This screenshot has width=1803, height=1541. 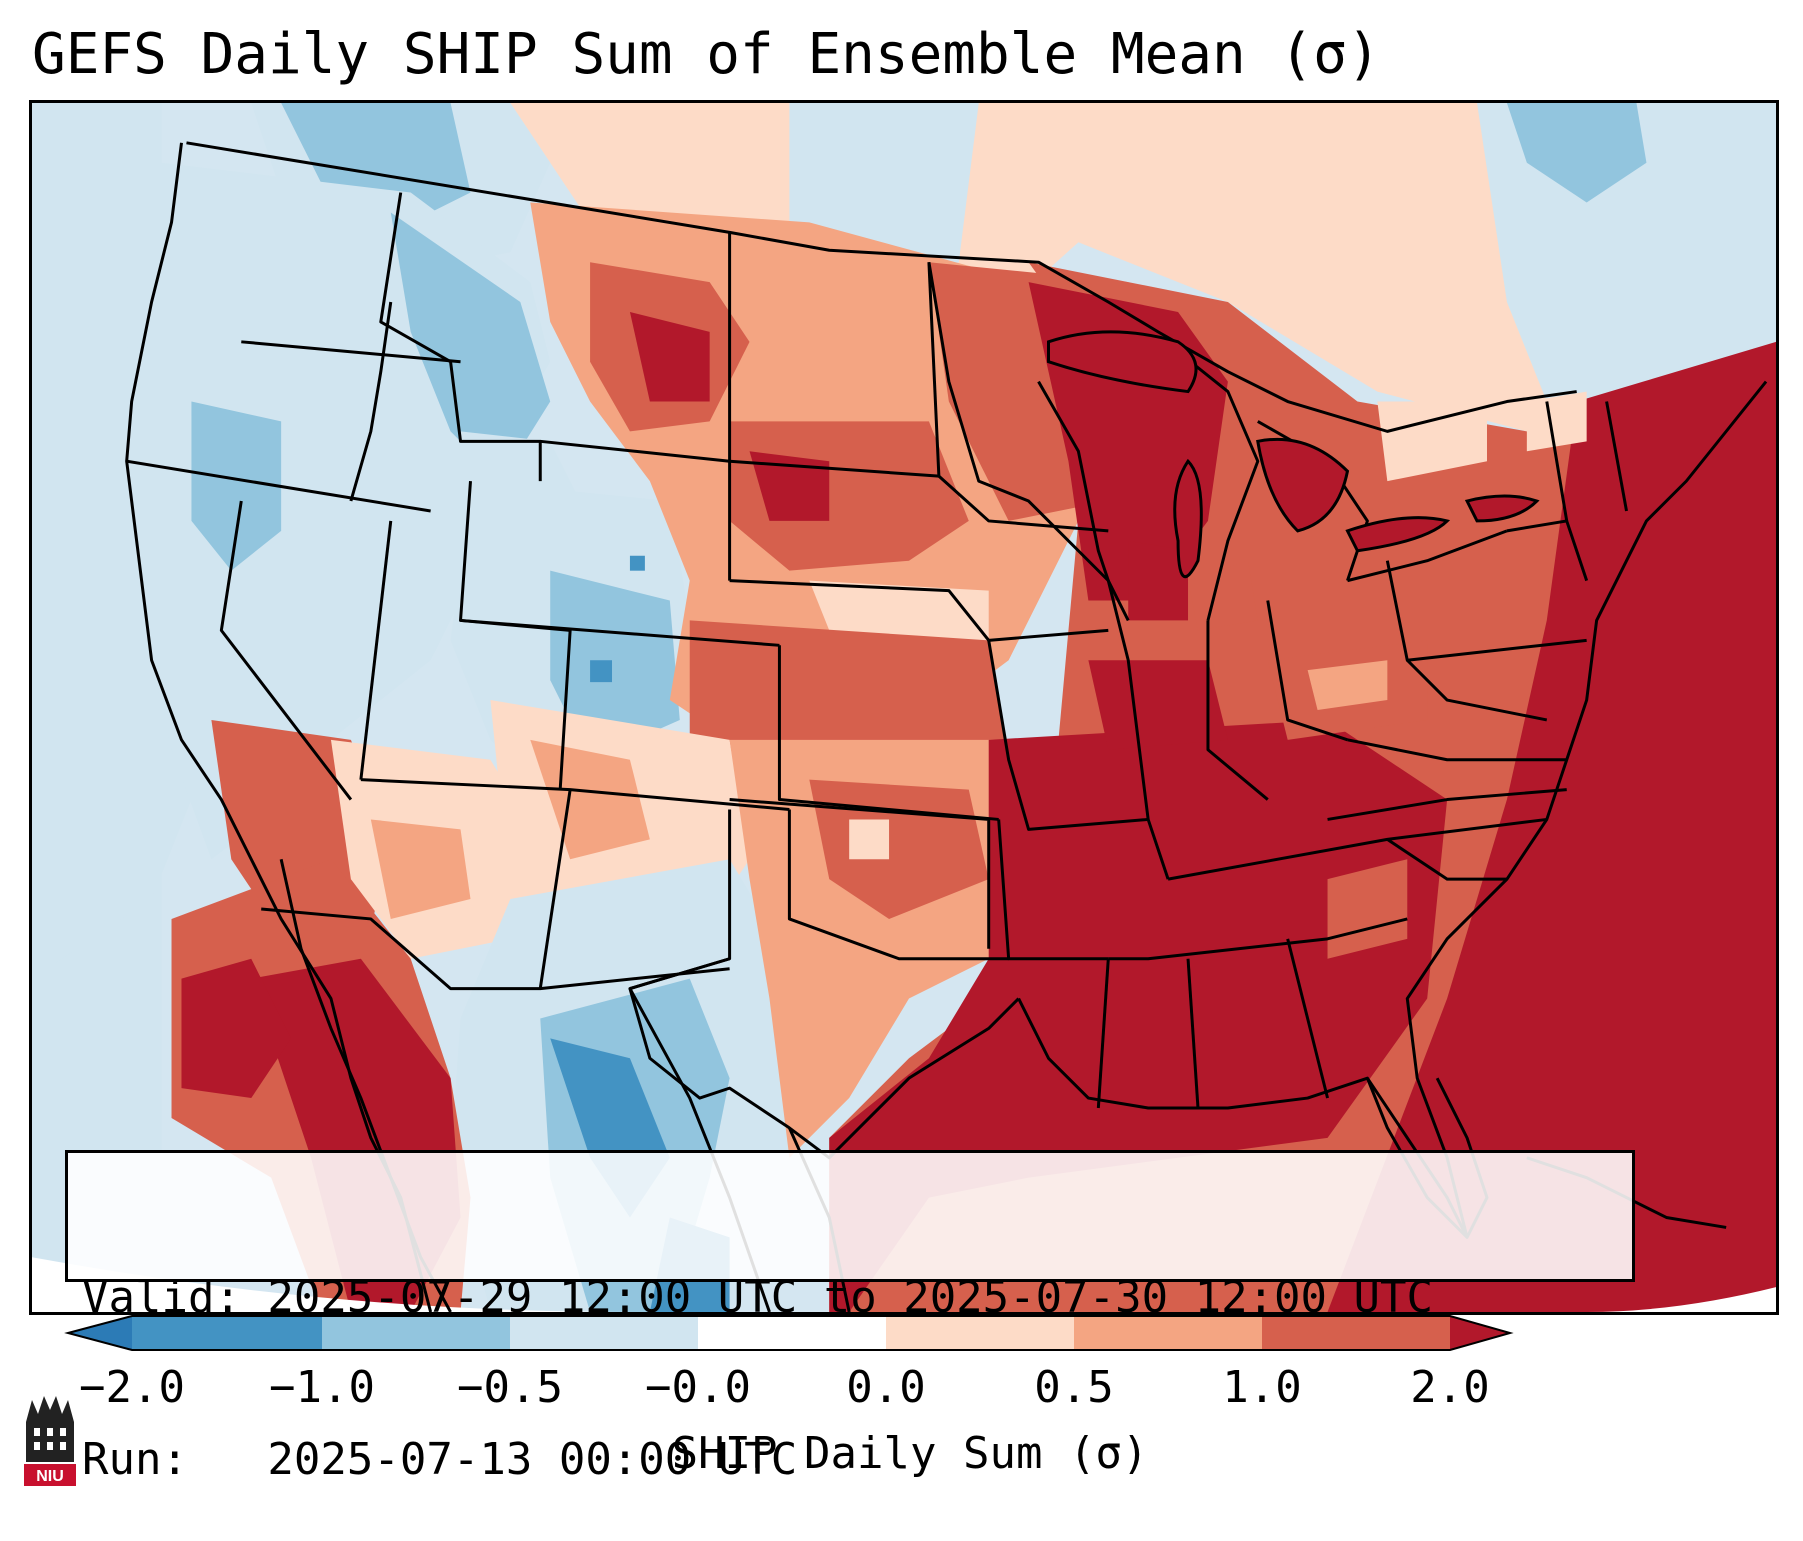 I want to click on colorbar-label: SHIP Daily Sum (σ), so click(x=910, y=1453).